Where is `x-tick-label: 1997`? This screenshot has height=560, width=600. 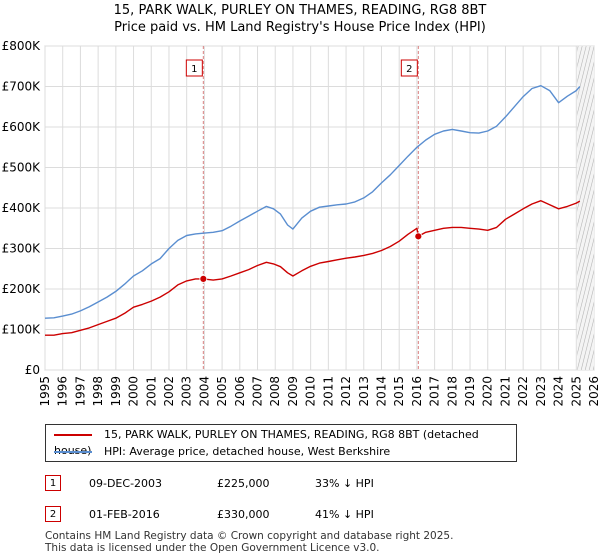 x-tick-label: 1997 is located at coordinates (80, 391).